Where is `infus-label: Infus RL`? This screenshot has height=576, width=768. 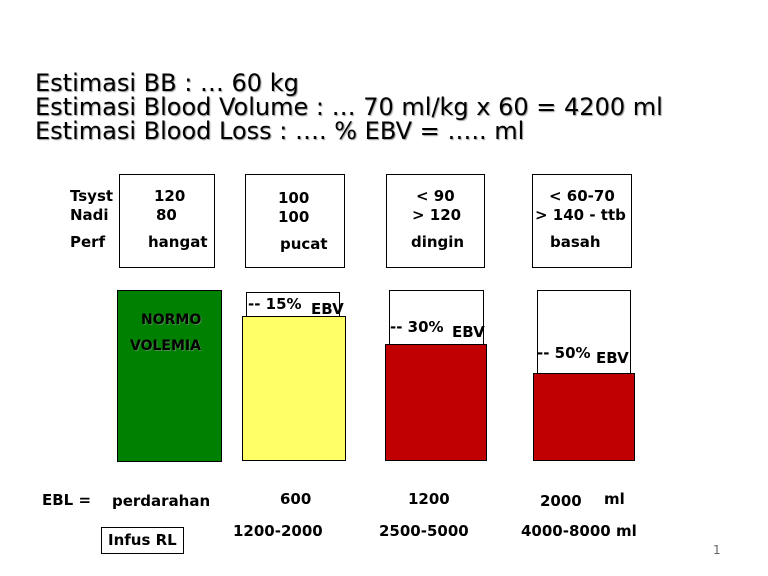 infus-label: Infus RL is located at coordinates (142, 540).